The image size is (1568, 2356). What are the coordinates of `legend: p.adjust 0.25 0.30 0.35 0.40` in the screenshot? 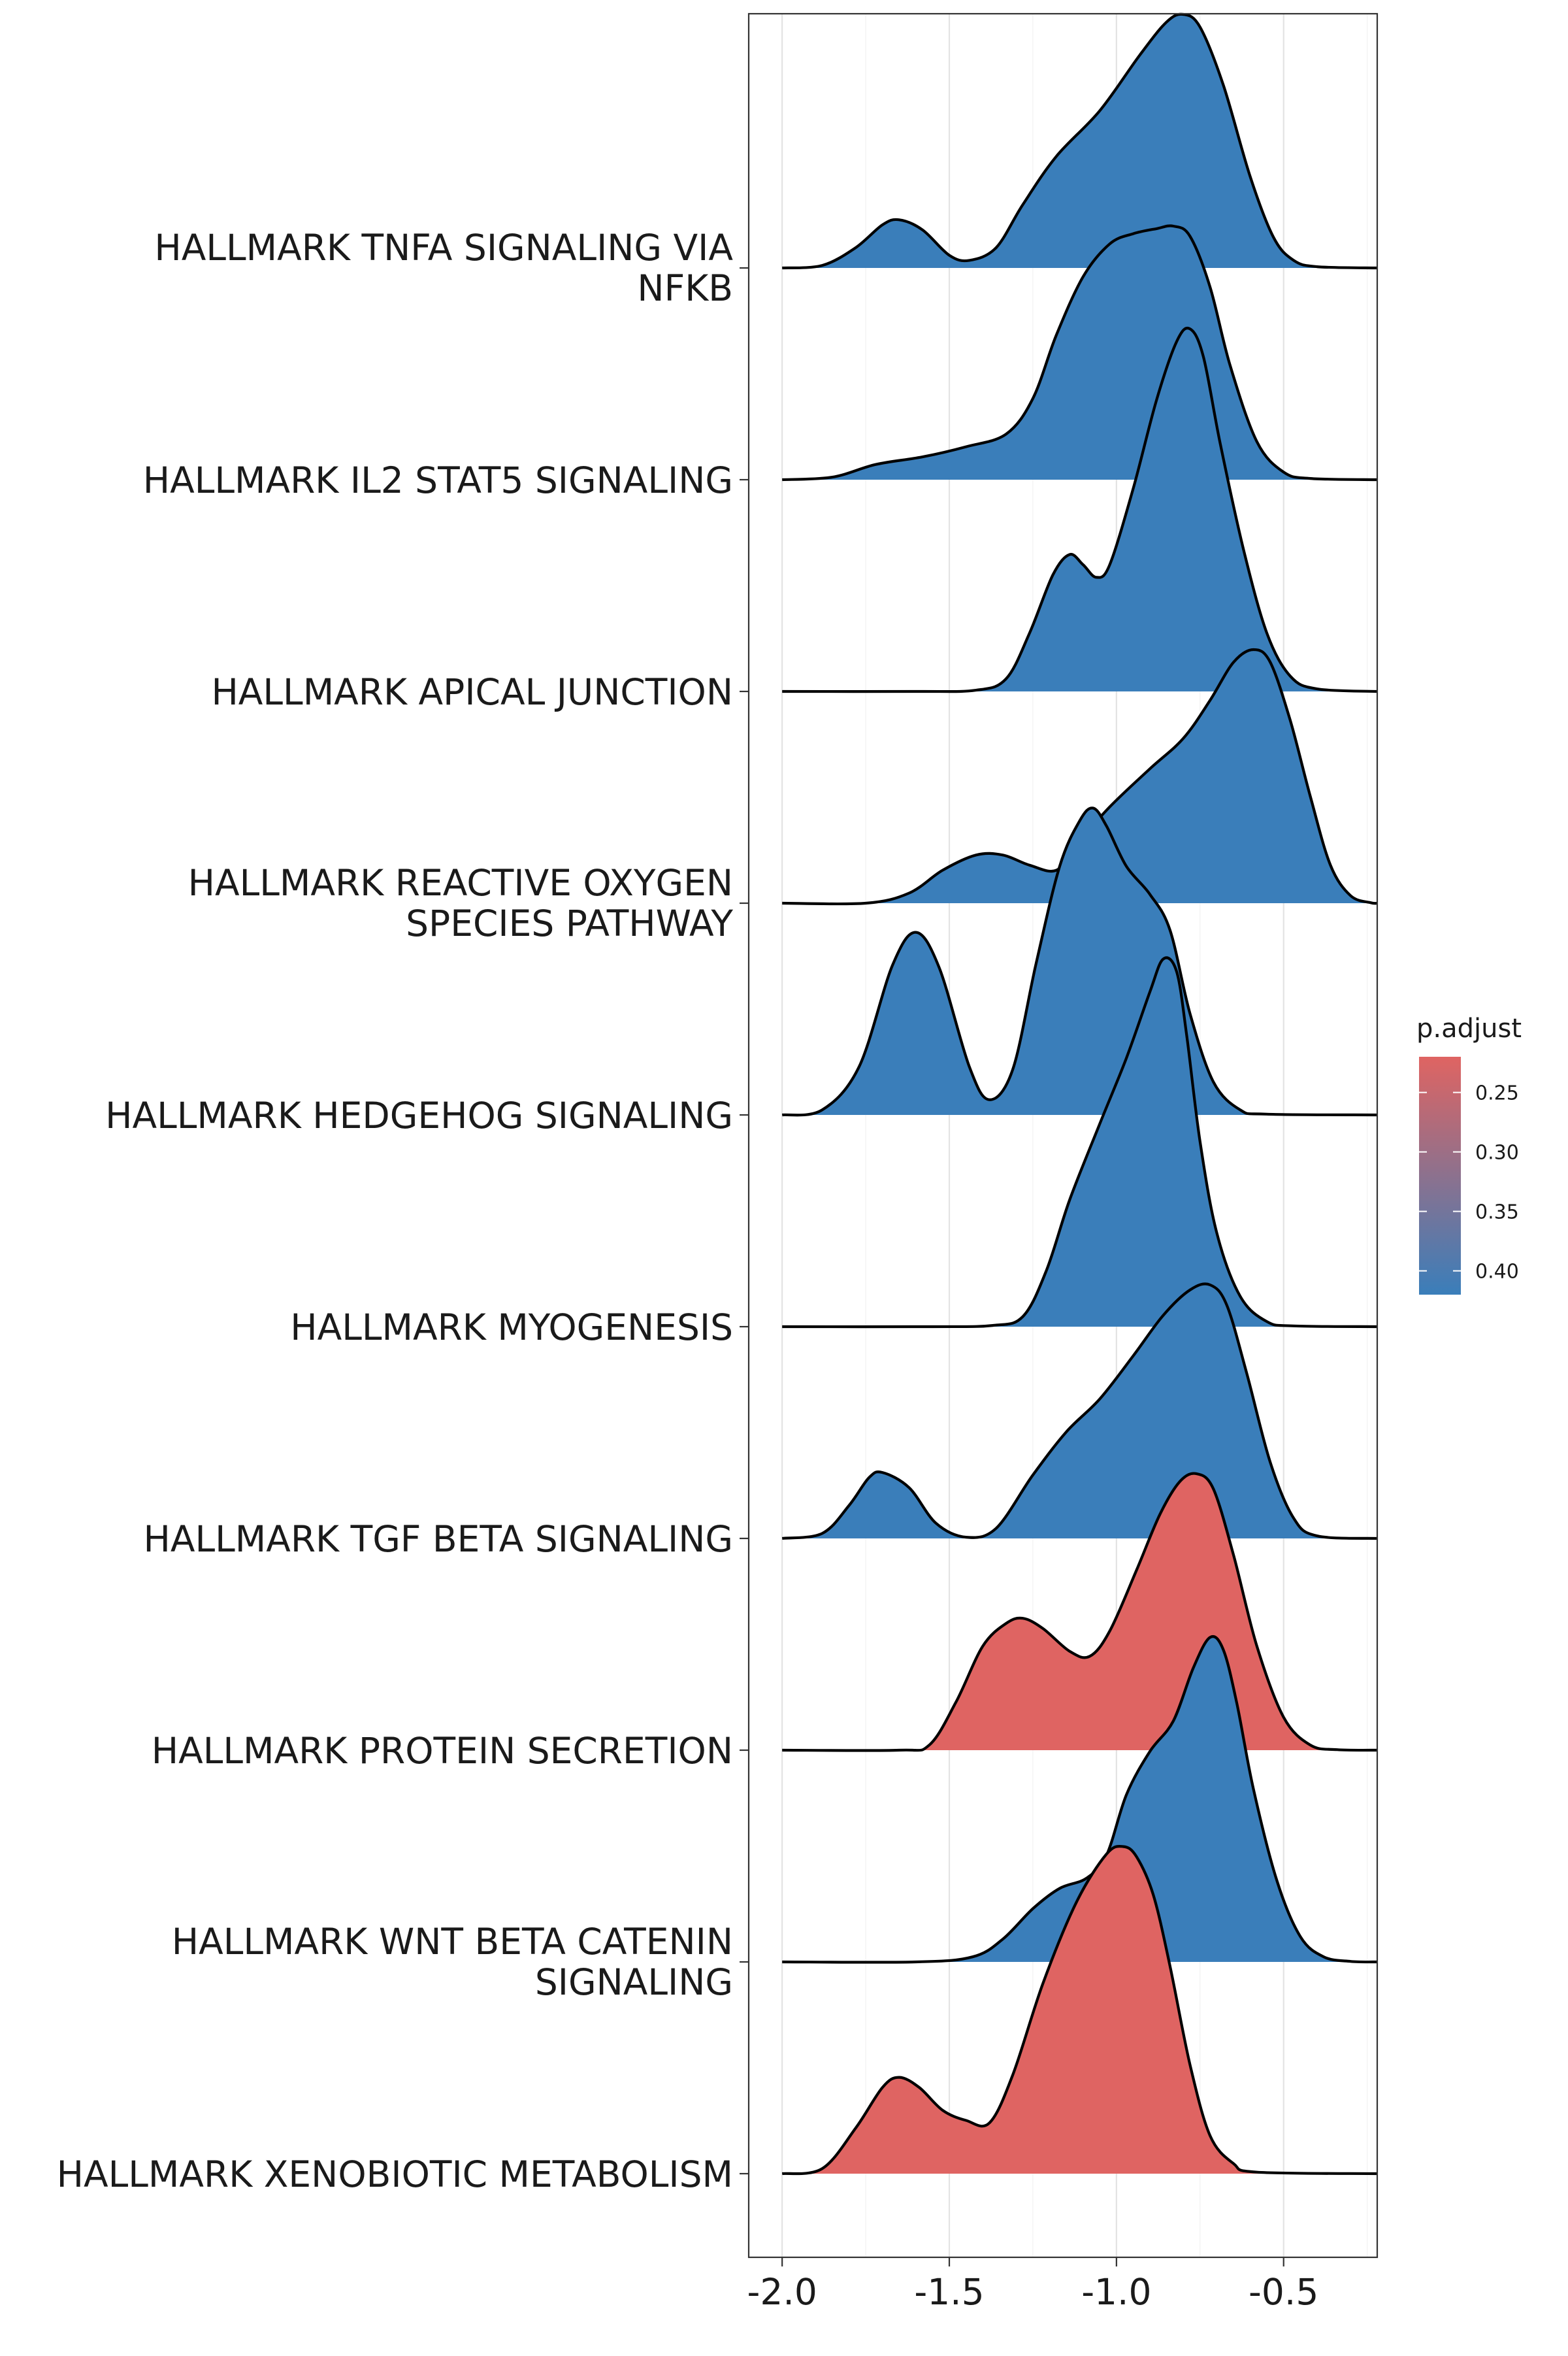 It's located at (1469, 1154).